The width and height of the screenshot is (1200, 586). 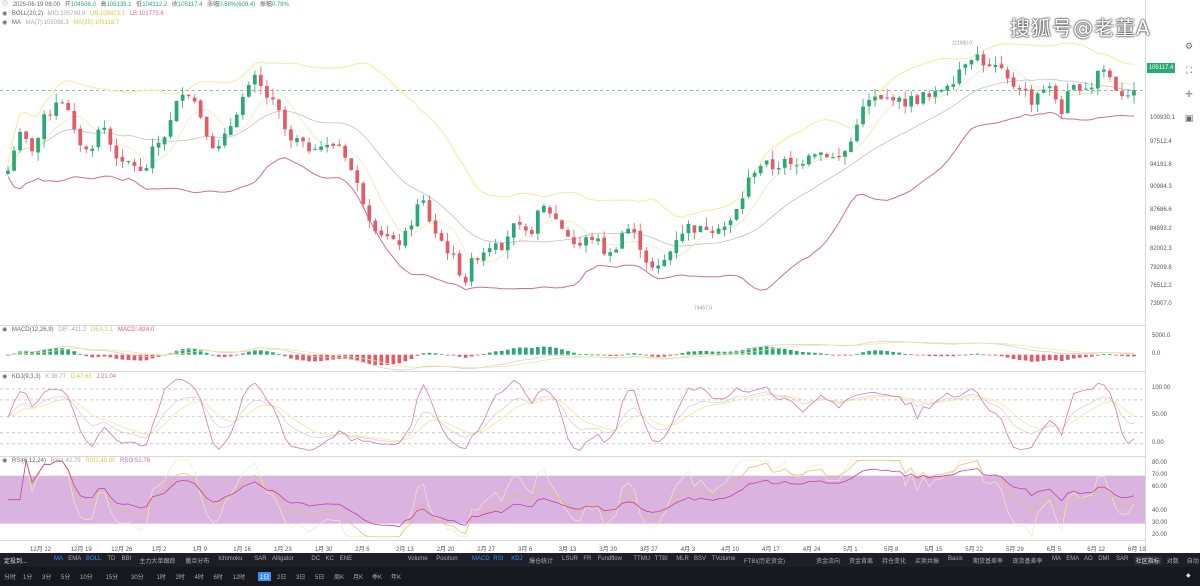 I want to click on indicator-item: Volume, so click(x=417, y=559).